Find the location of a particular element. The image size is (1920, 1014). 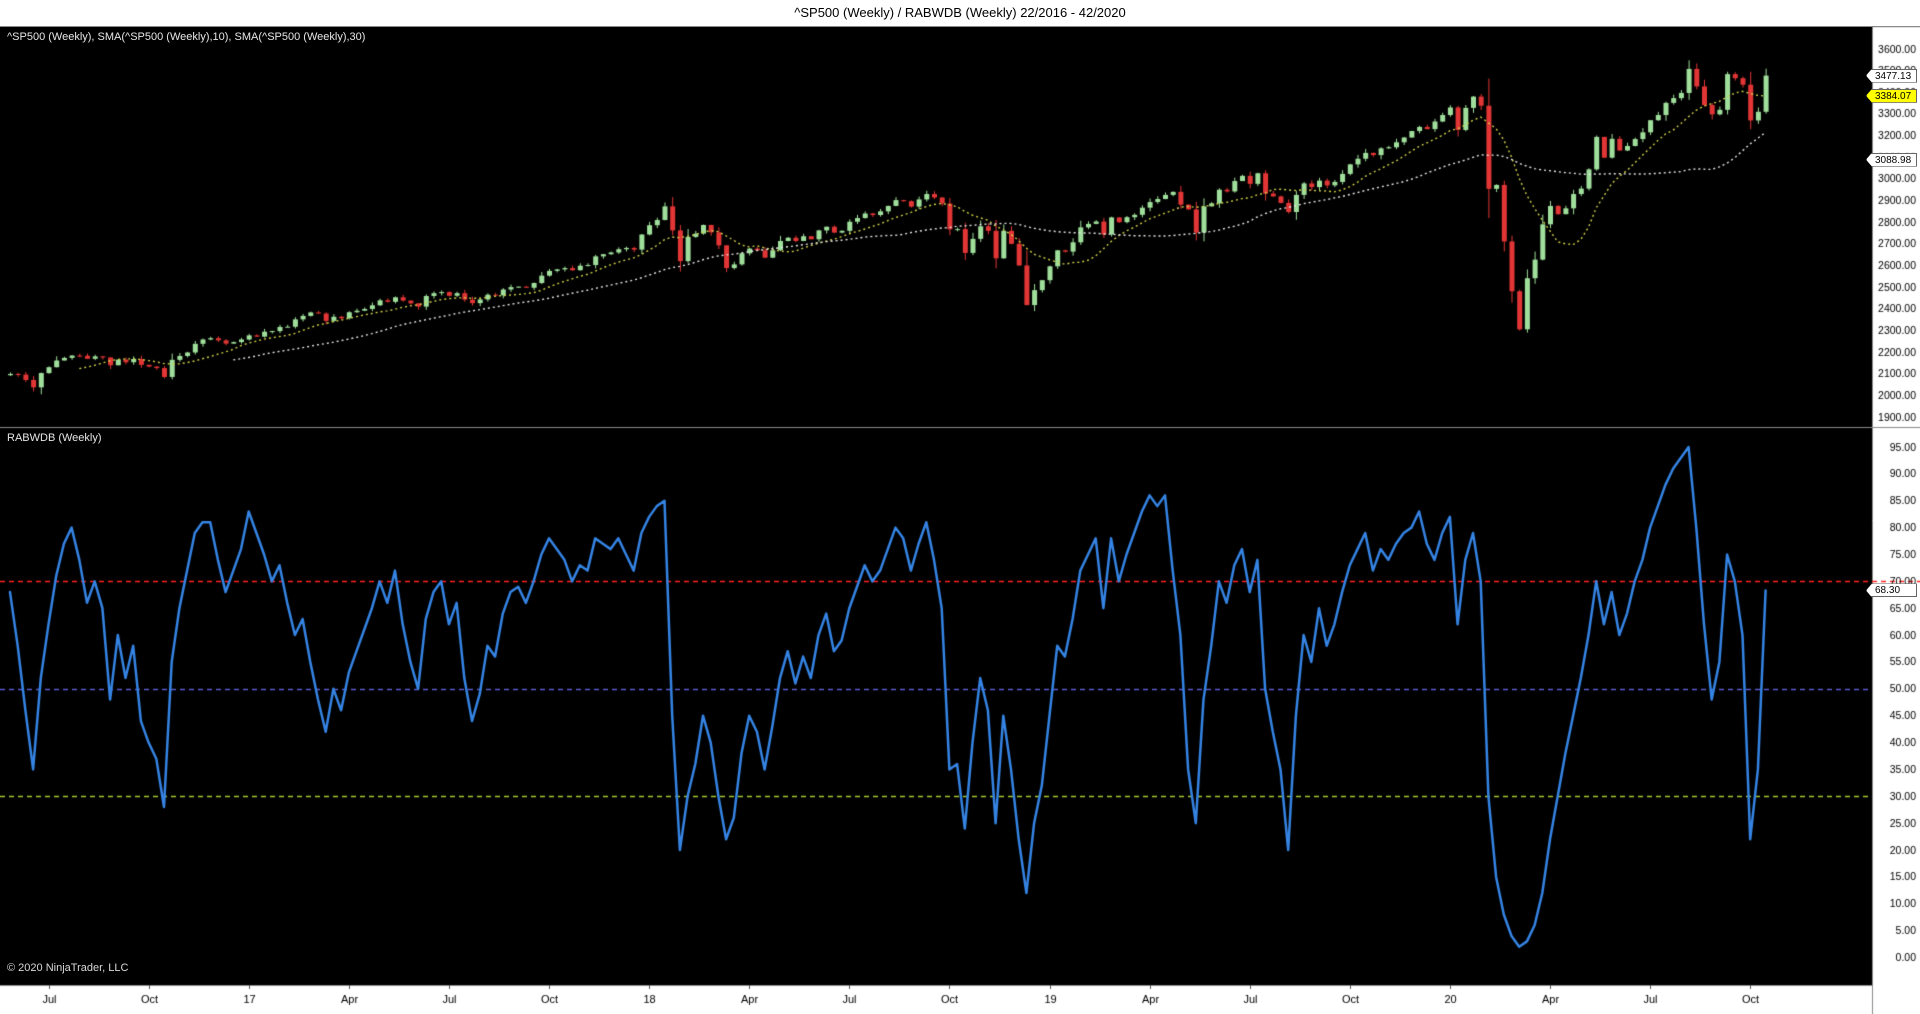

sma30-value-tag: 3088.98 is located at coordinates (1891, 159).